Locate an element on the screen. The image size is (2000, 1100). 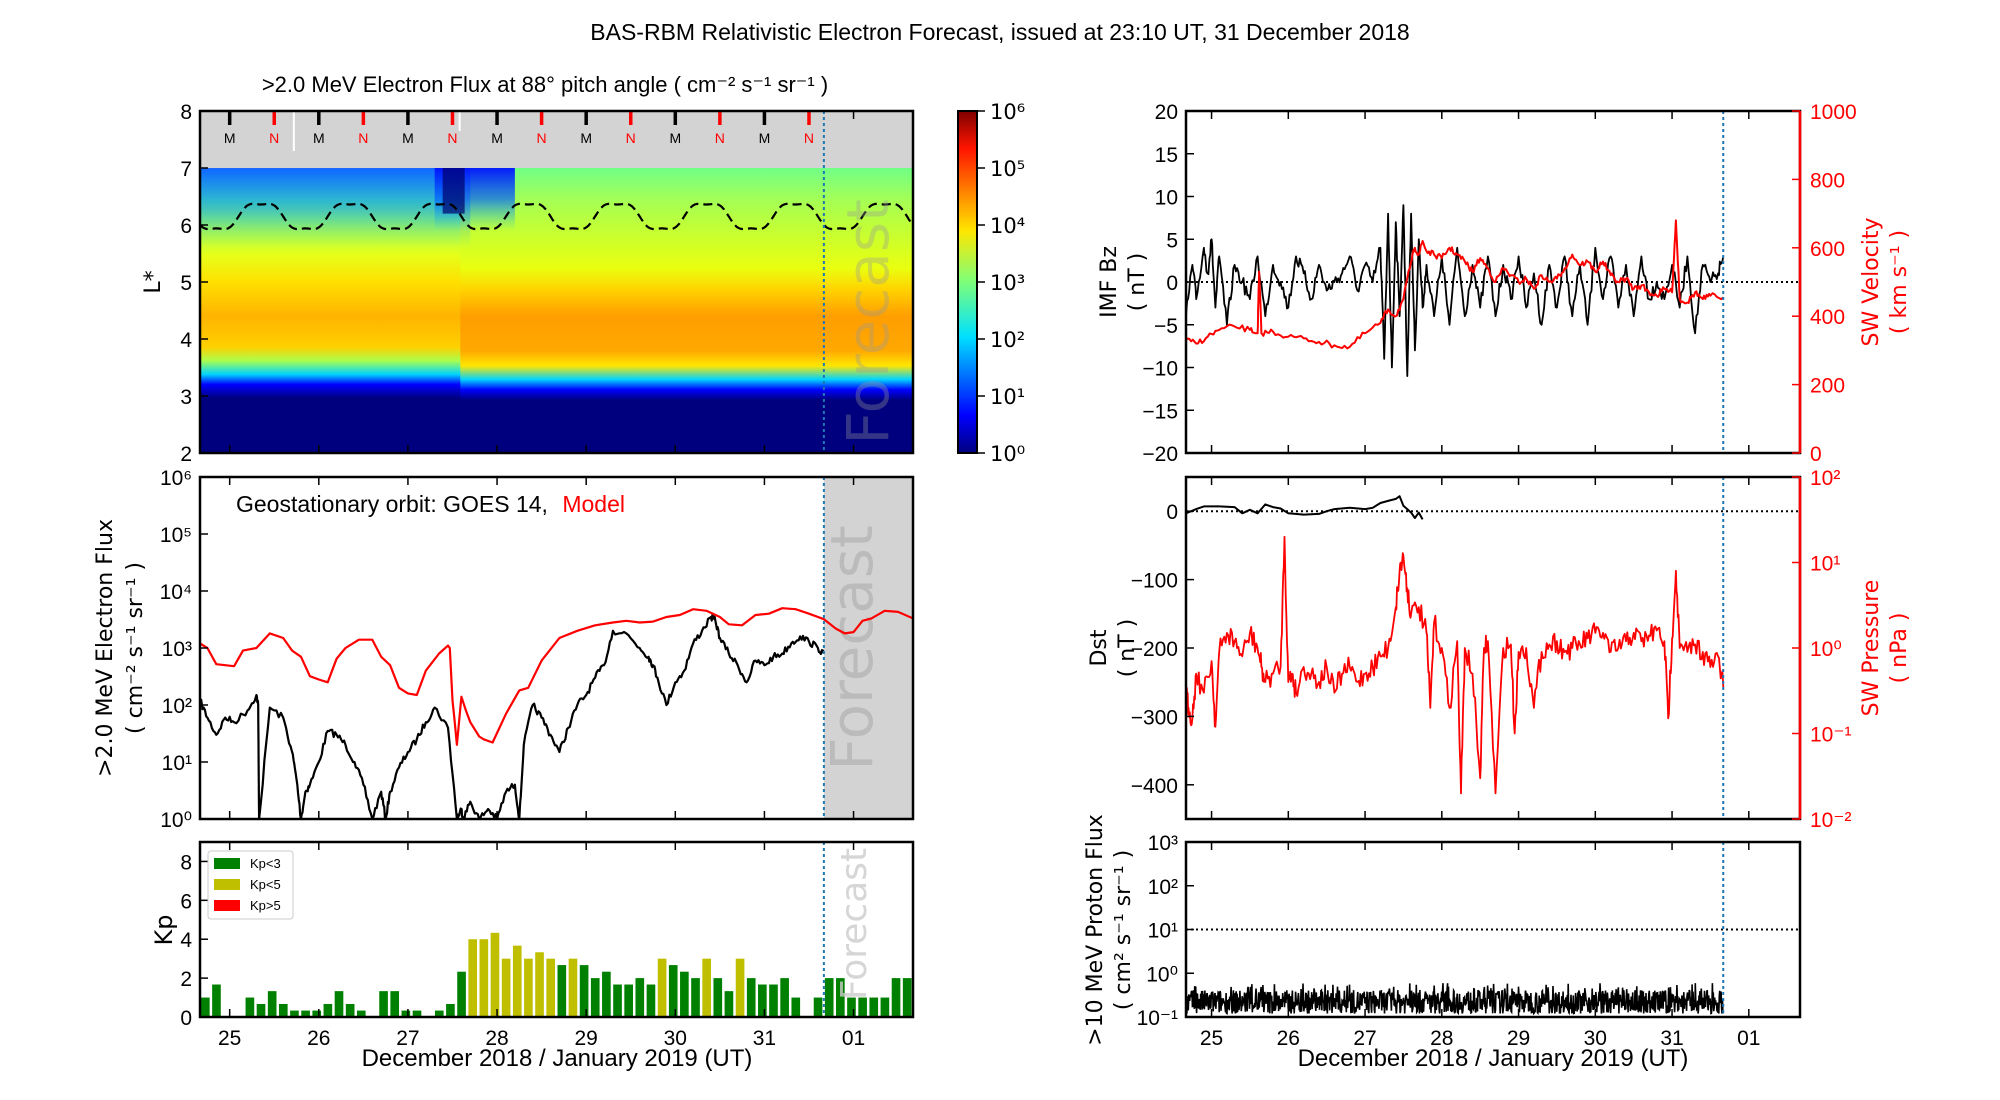
sw-pressure-ytick-label: 10⁻¹ is located at coordinates (1830, 735).